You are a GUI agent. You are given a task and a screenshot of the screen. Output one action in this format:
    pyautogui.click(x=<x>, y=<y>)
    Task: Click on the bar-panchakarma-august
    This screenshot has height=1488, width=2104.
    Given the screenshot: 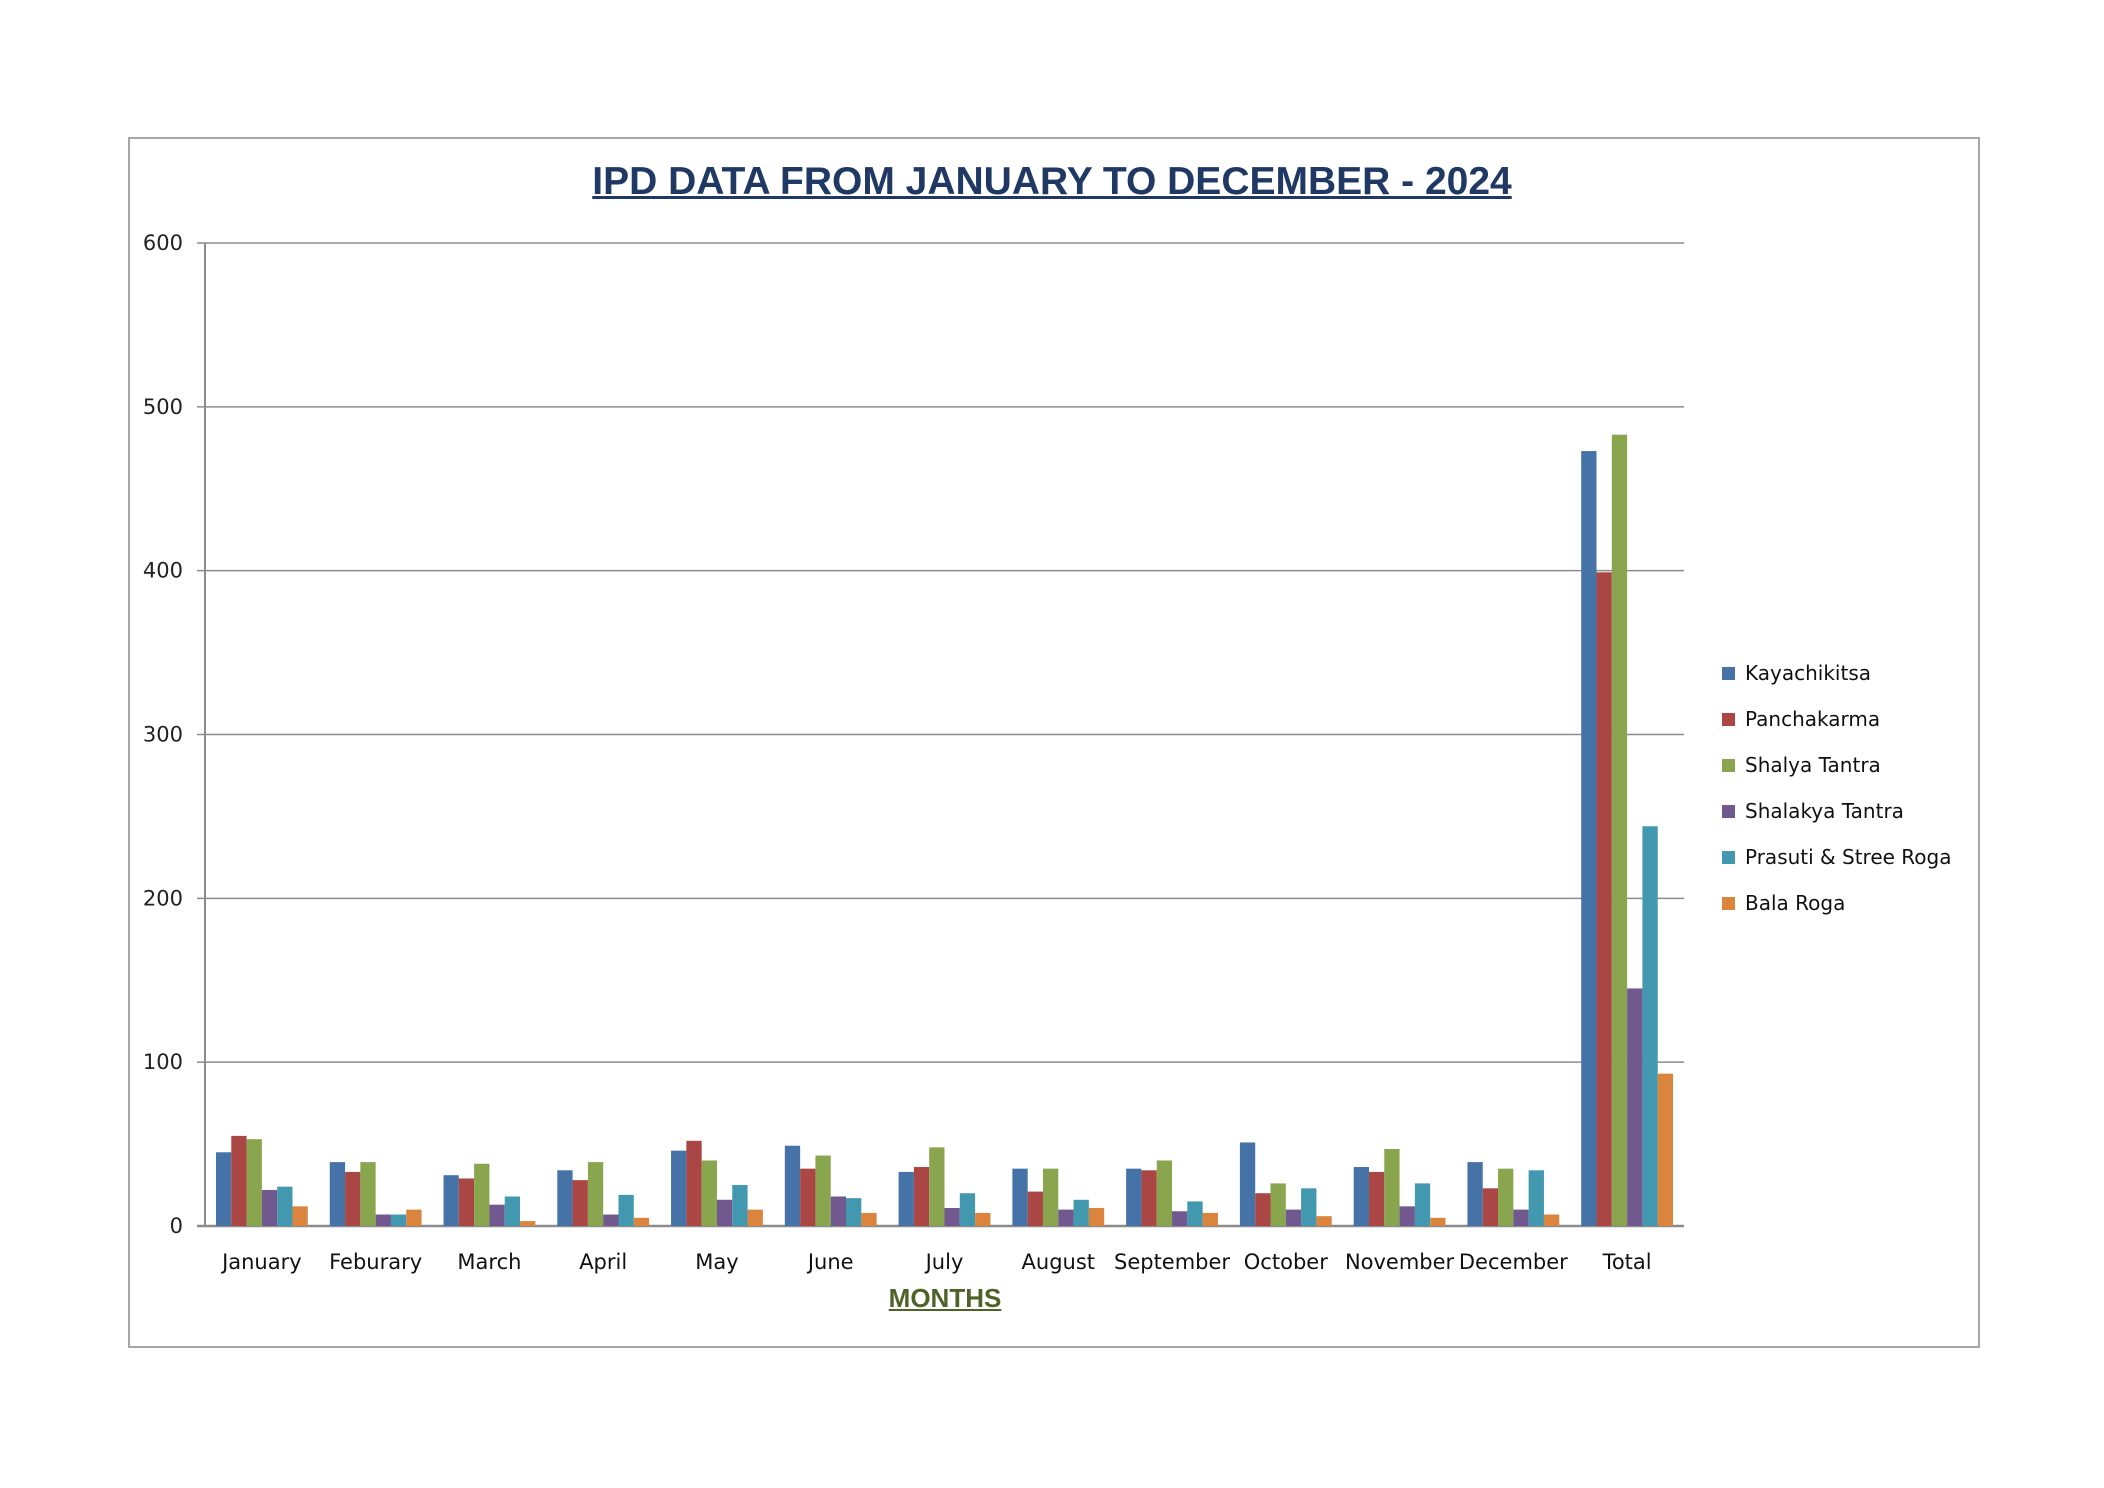 What is the action you would take?
    pyautogui.click(x=1035, y=1208)
    